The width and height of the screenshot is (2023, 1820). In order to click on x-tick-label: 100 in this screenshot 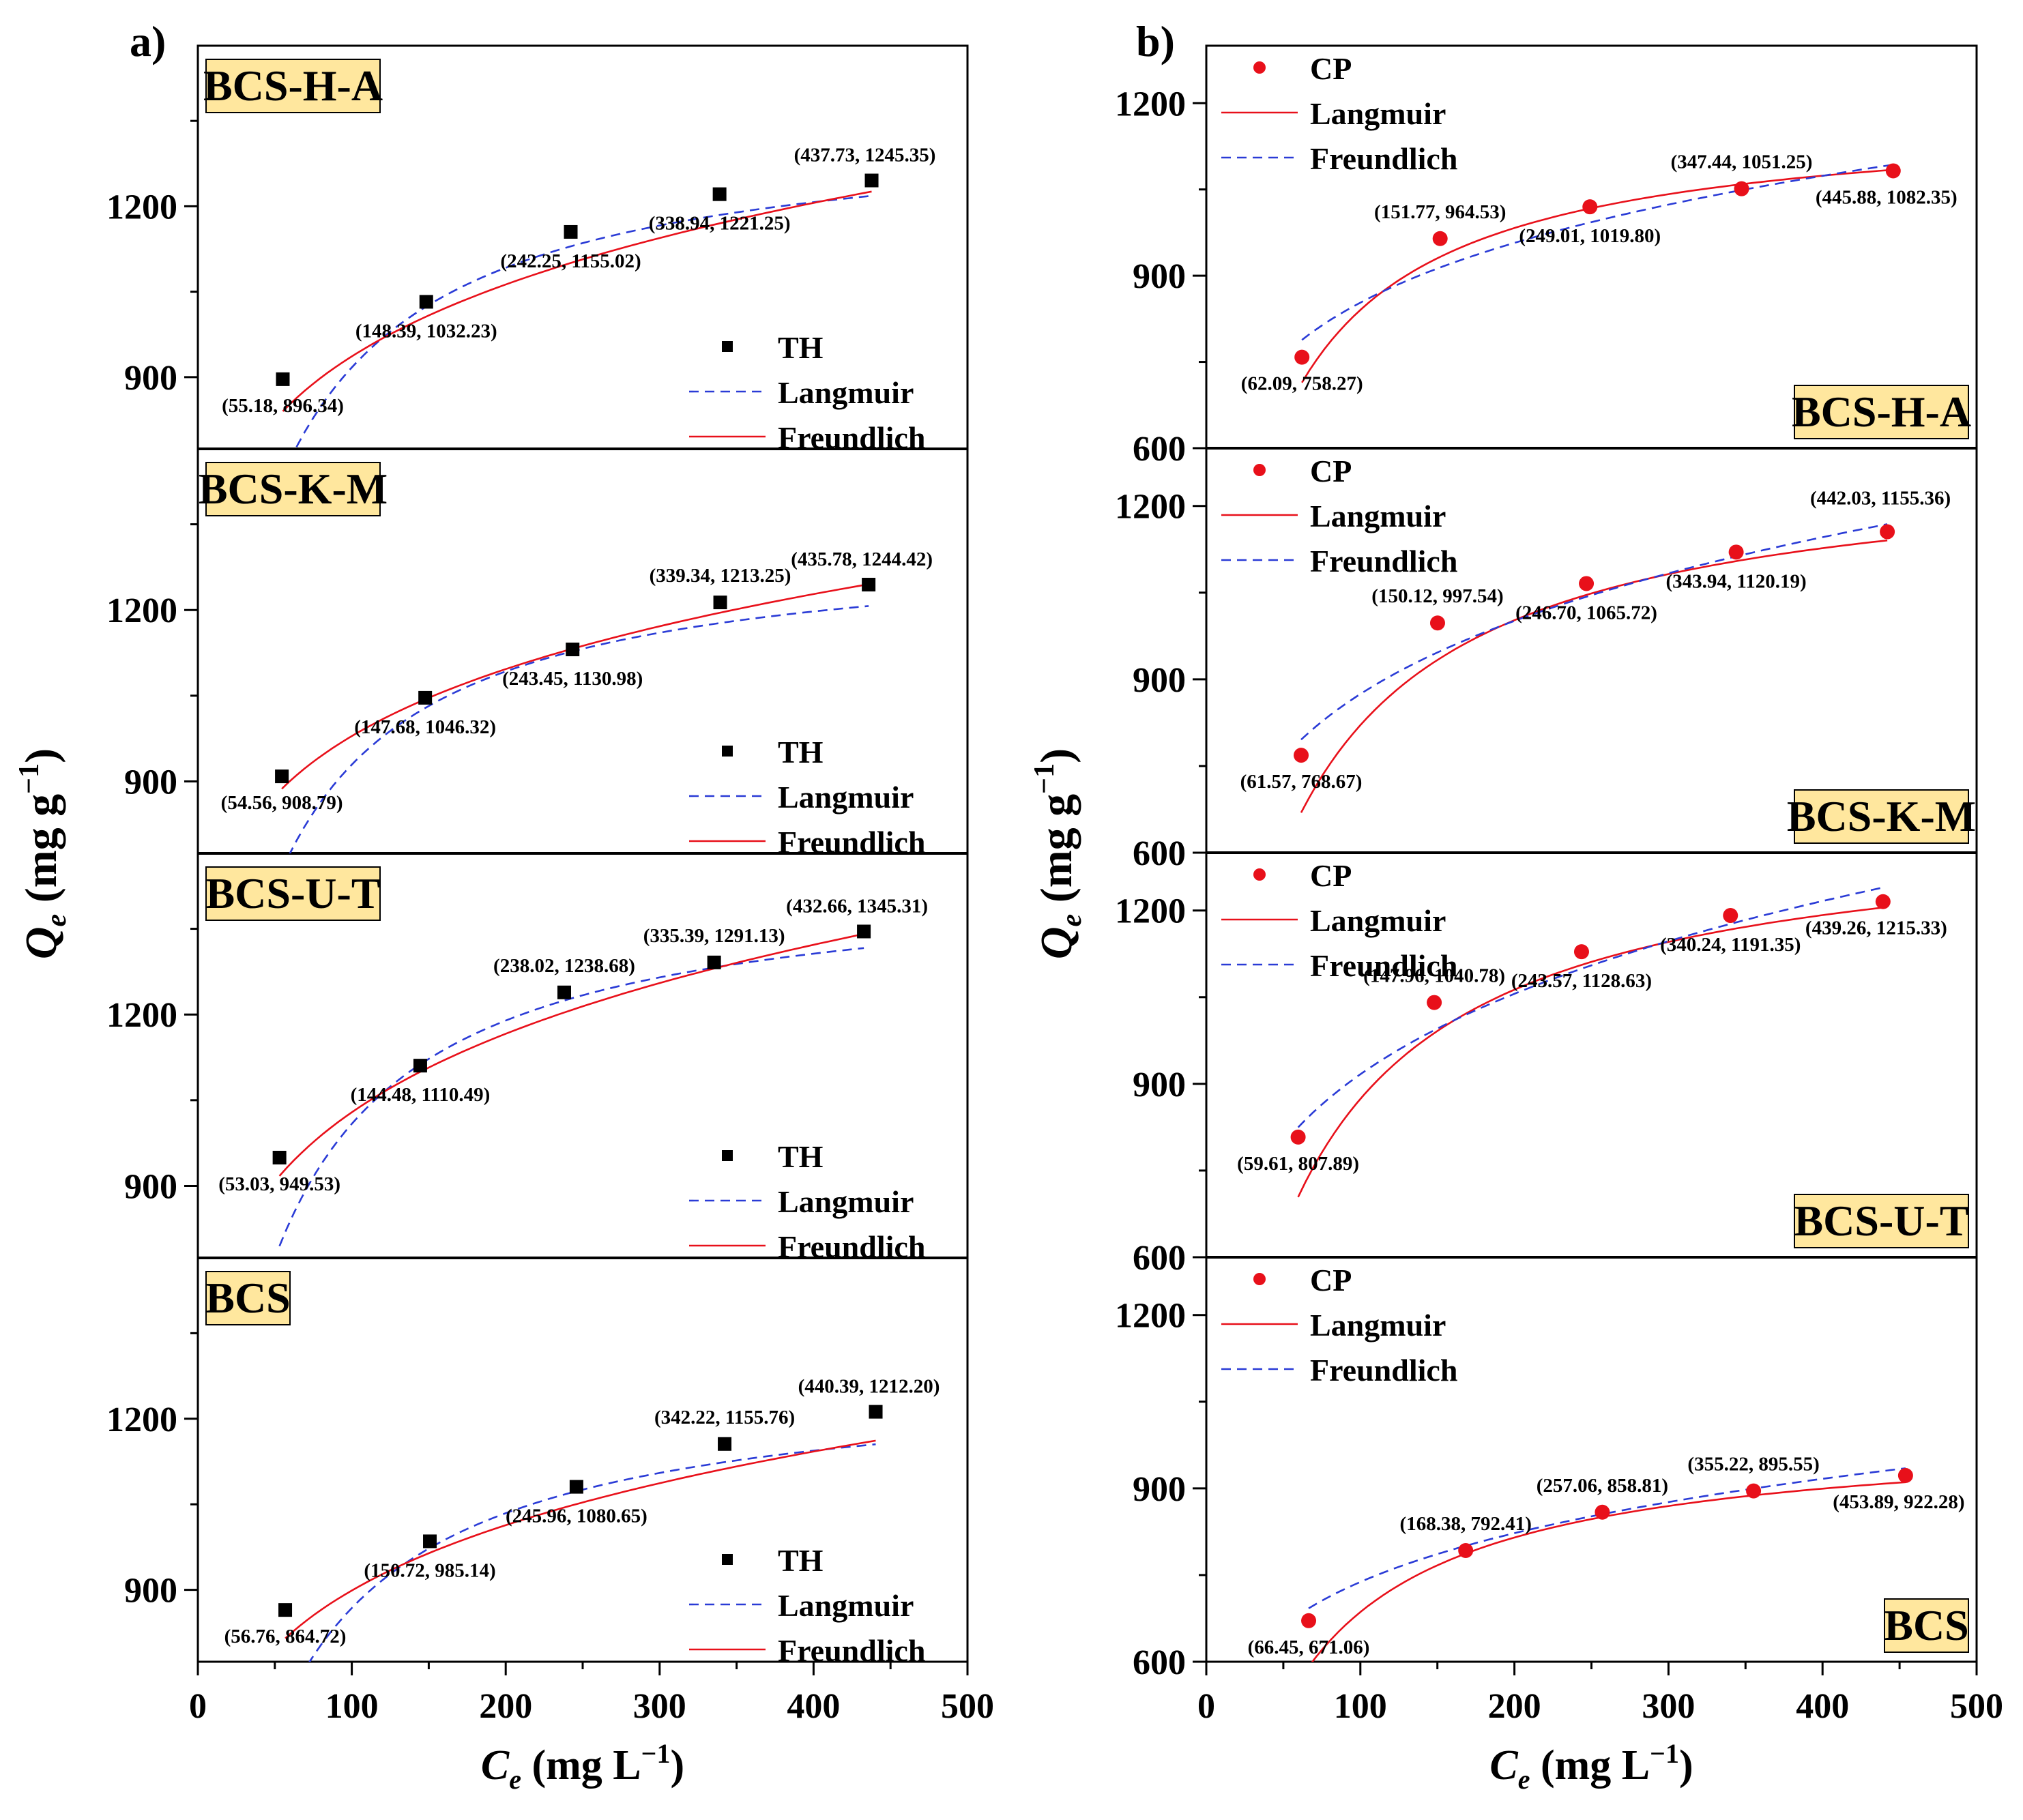, I will do `click(352, 1706)`.